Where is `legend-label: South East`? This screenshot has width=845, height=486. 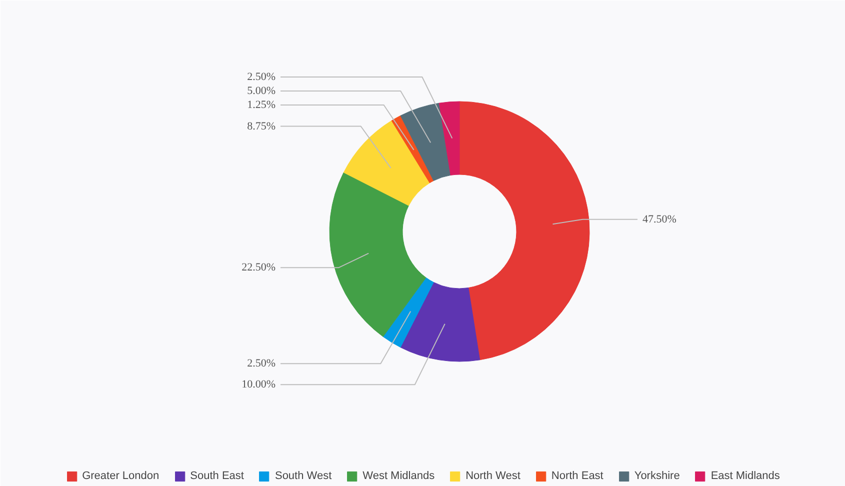 legend-label: South East is located at coordinates (217, 476).